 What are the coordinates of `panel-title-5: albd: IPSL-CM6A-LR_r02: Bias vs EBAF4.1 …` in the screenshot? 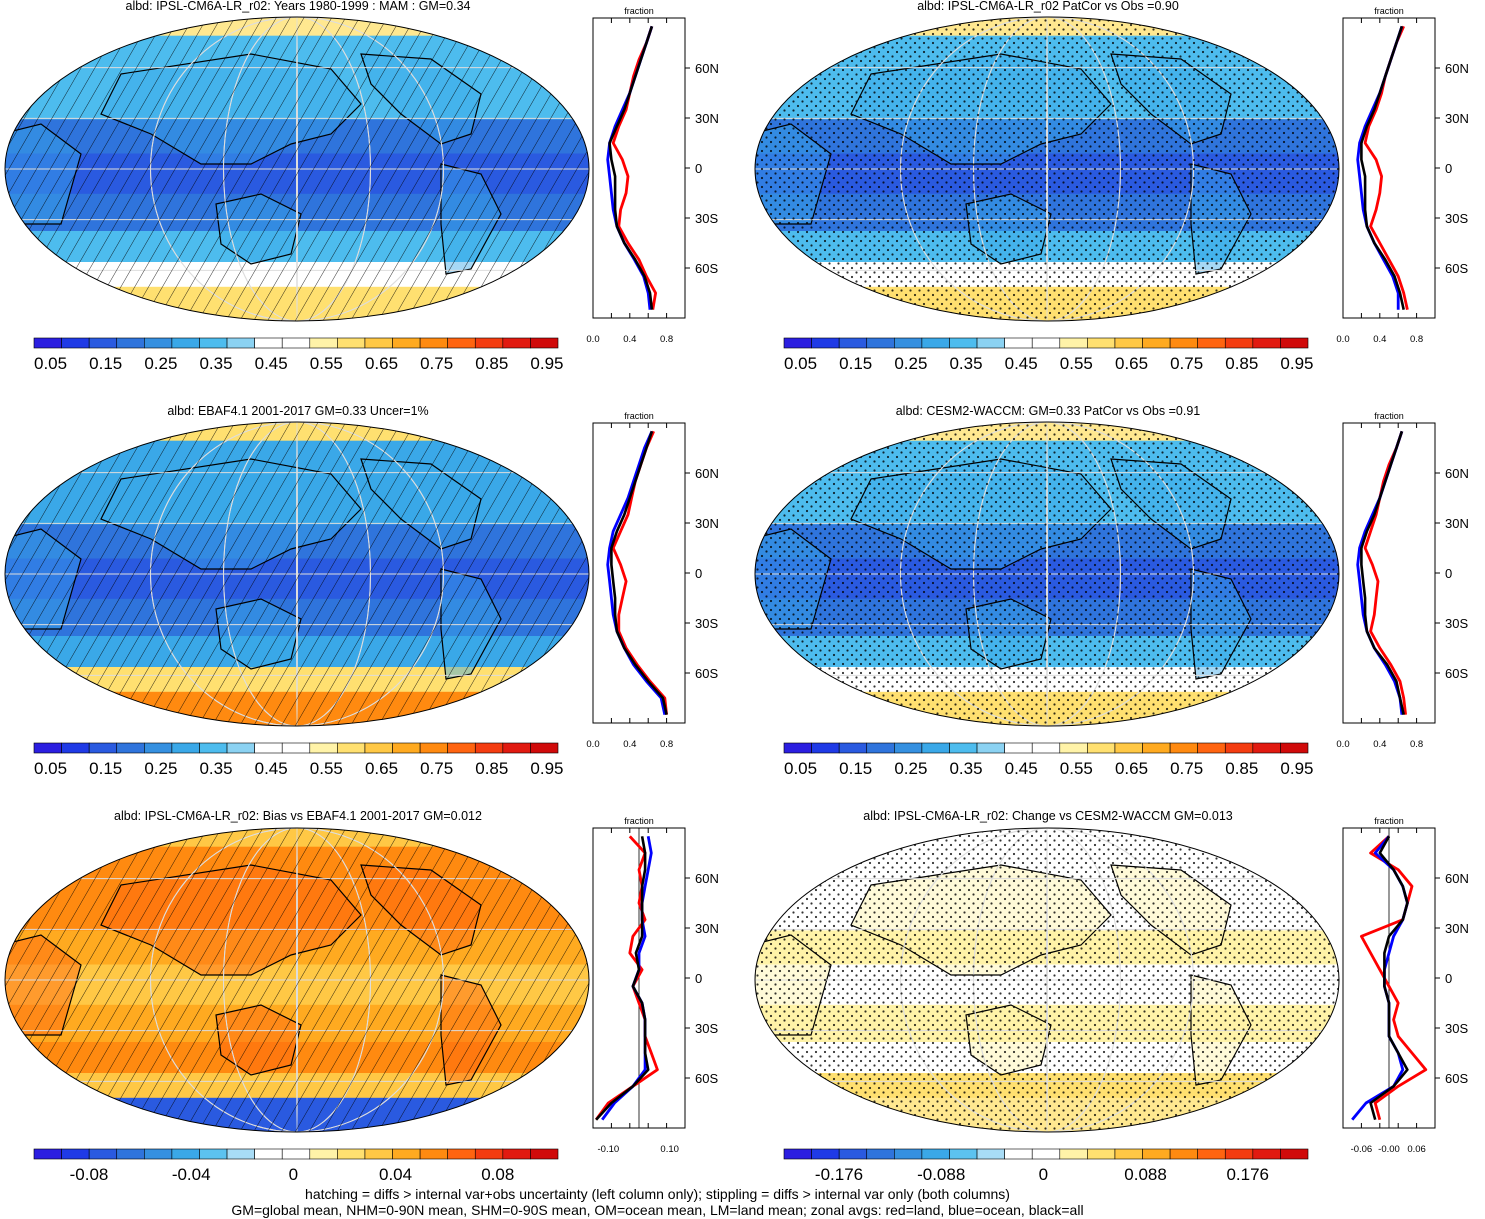 It's located at (298, 816).